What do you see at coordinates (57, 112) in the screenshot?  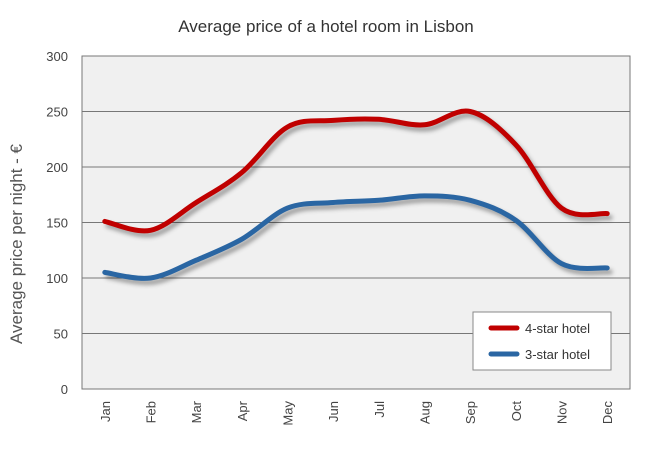 I see `y-tick-label: 250` at bounding box center [57, 112].